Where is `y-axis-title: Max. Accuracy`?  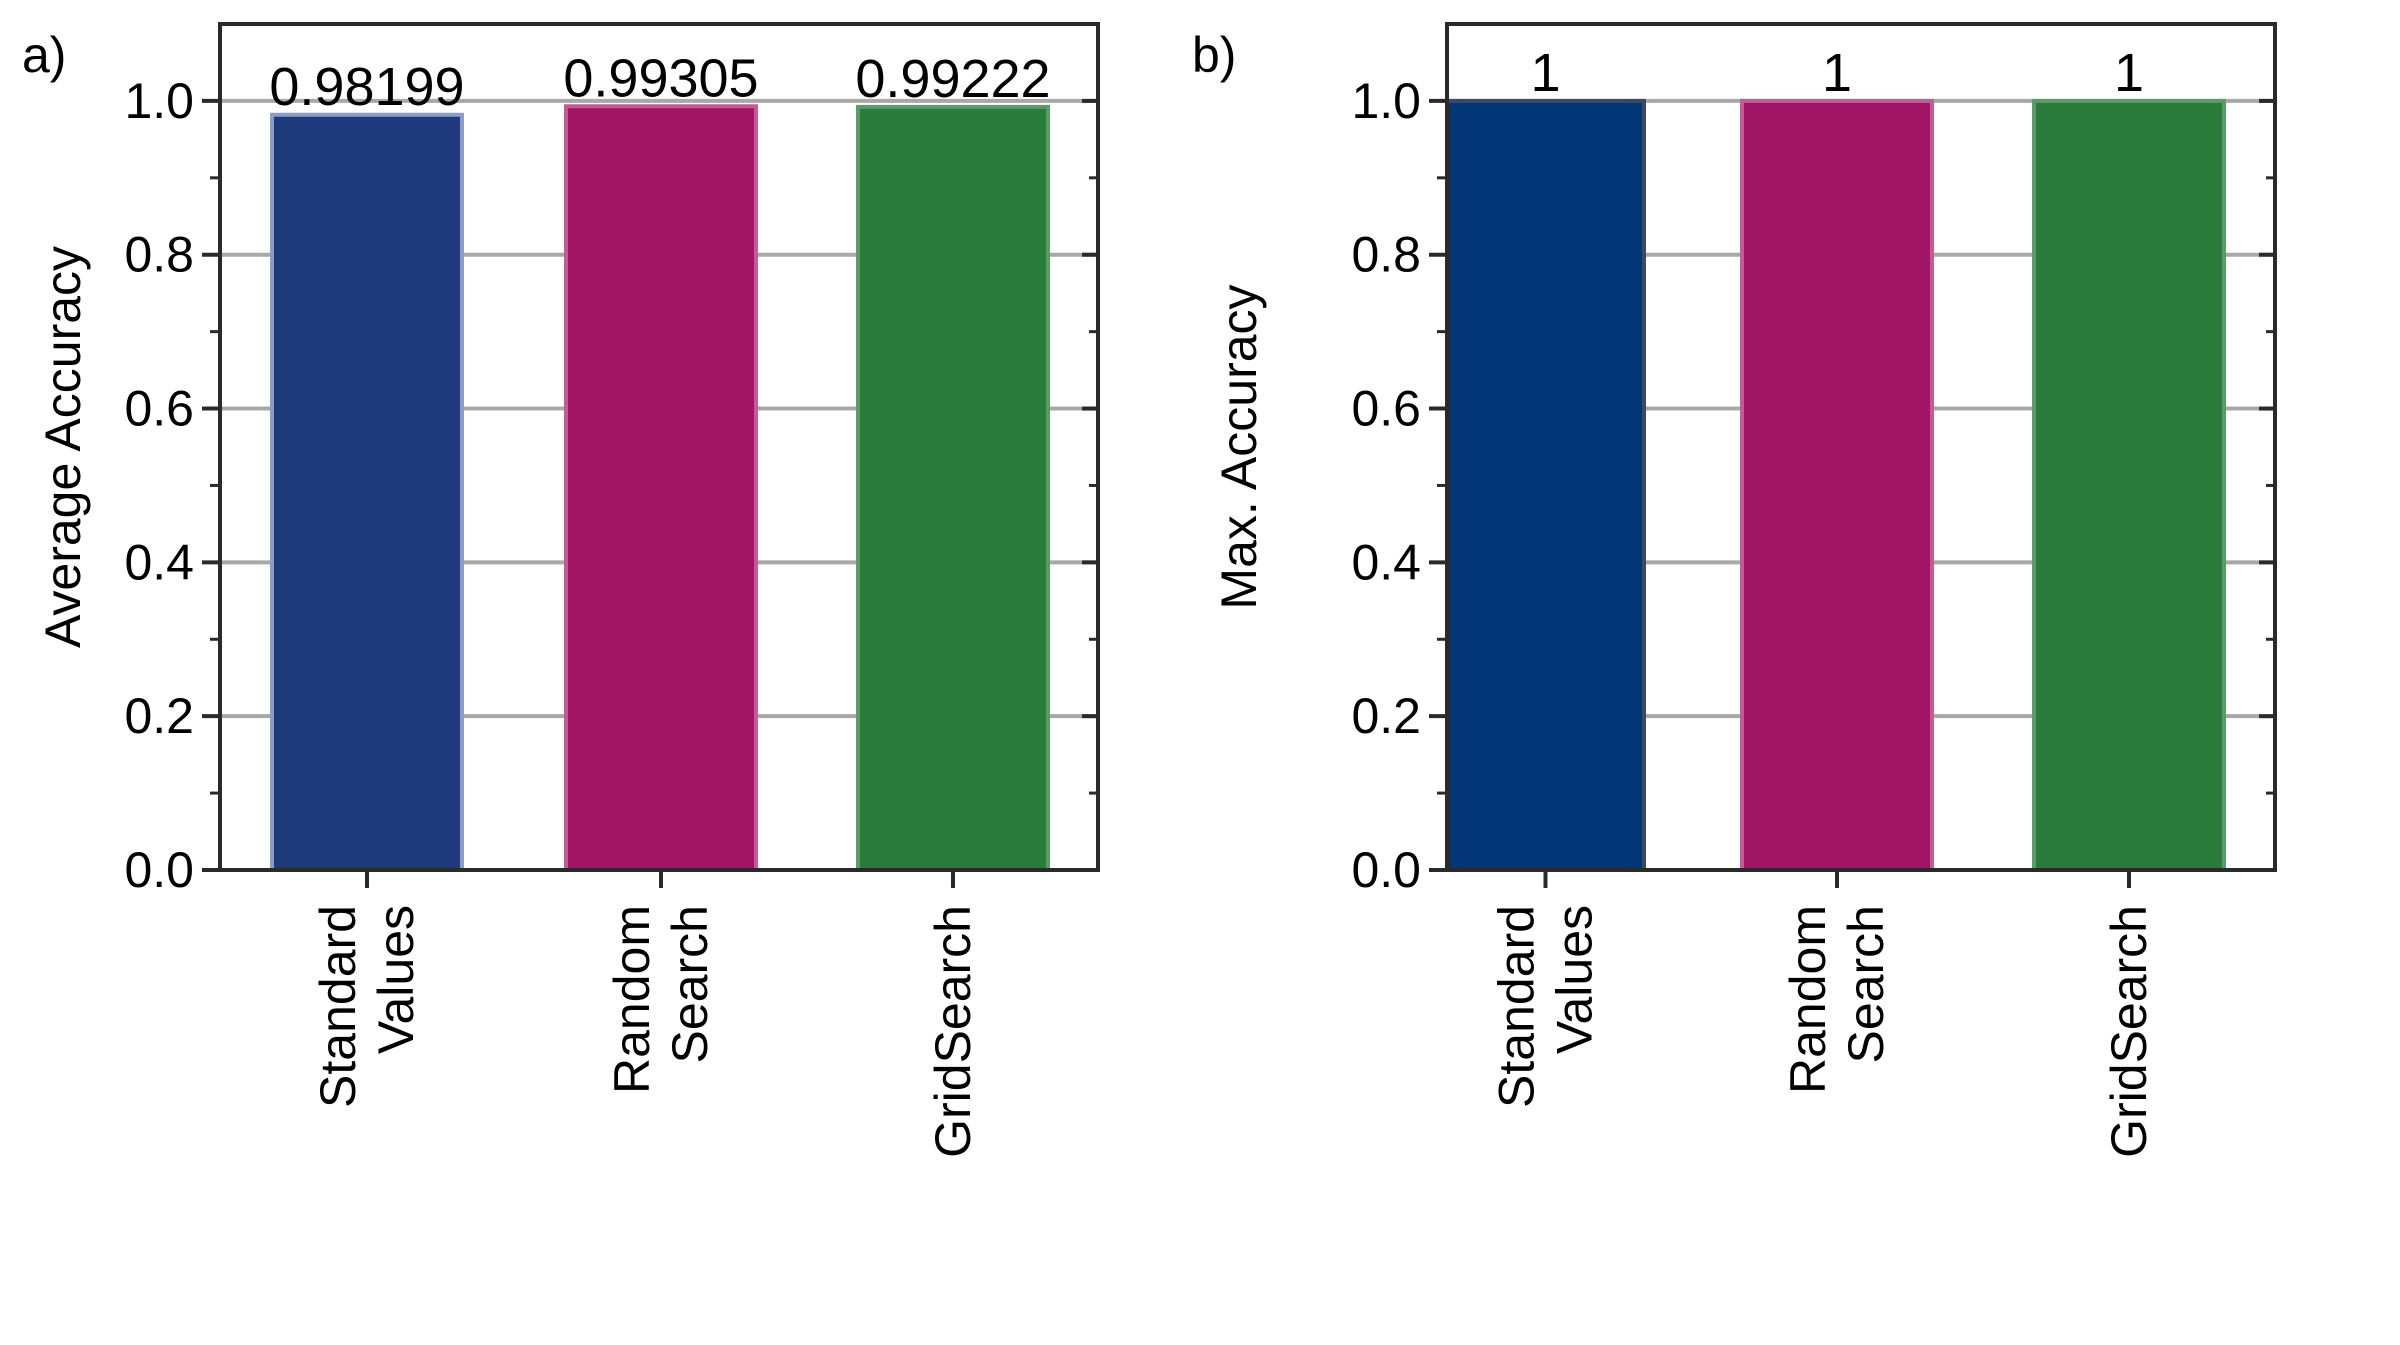 y-axis-title: Max. Accuracy is located at coordinates (1239, 446).